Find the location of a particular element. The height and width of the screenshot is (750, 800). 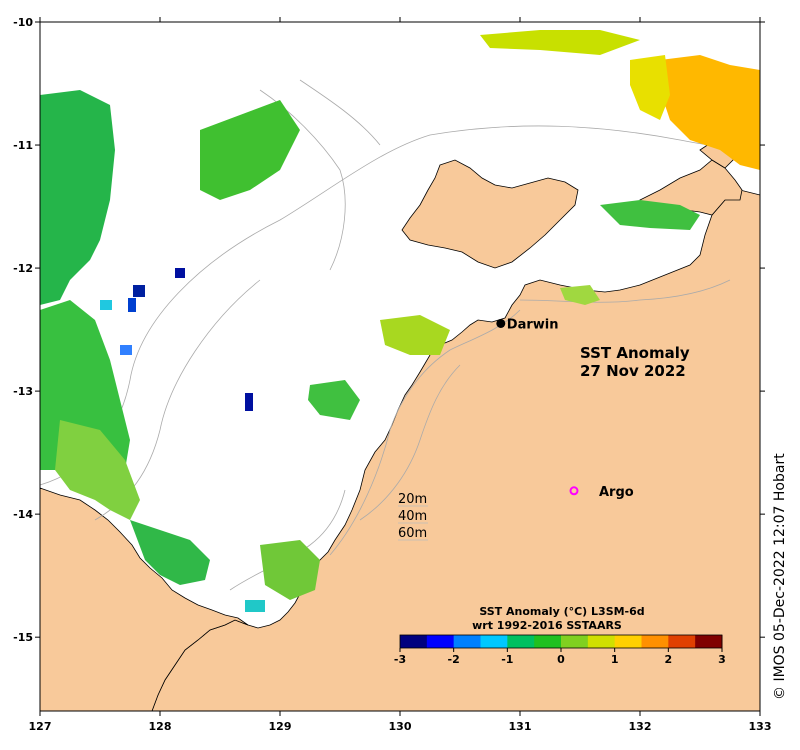

map-title-line2: 27 Nov 2022 is located at coordinates (633, 371).